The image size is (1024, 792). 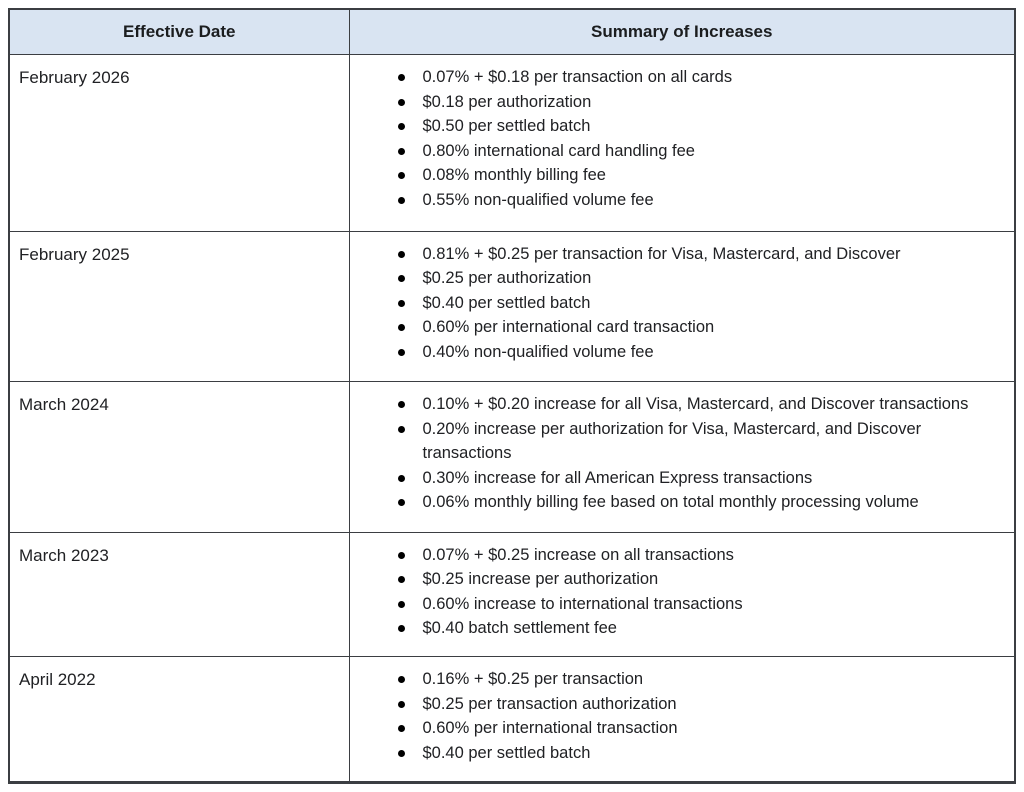 What do you see at coordinates (179, 143) in the screenshot?
I see `effective-date-cell: February 2026` at bounding box center [179, 143].